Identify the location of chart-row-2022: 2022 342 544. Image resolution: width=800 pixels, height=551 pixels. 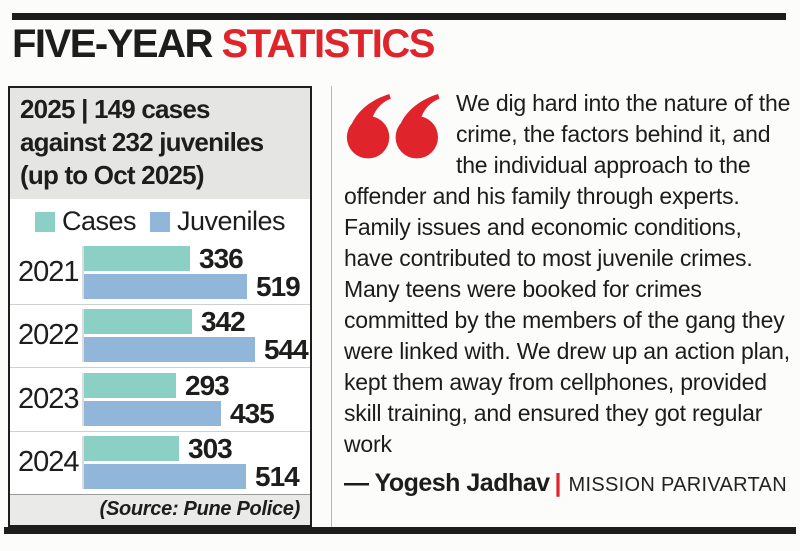
(160, 335).